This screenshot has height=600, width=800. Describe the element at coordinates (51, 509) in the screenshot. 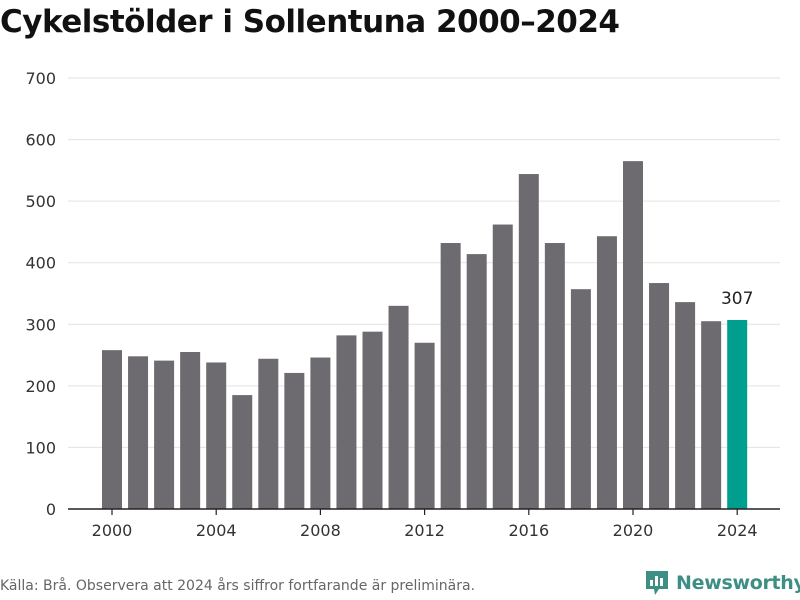

I see `y-tick-label: 0` at that location.